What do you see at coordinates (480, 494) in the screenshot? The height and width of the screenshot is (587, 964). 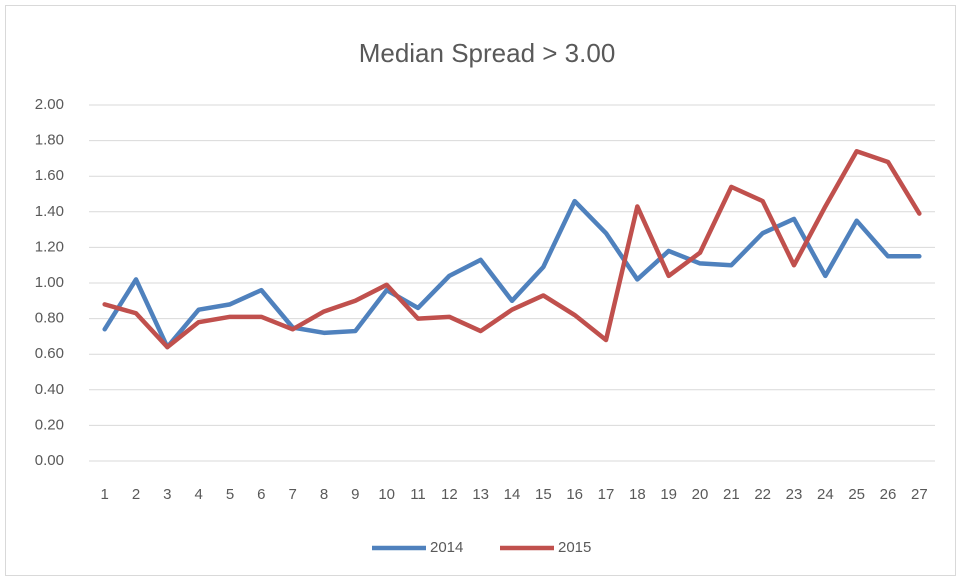 I see `x-tick-label: 13` at bounding box center [480, 494].